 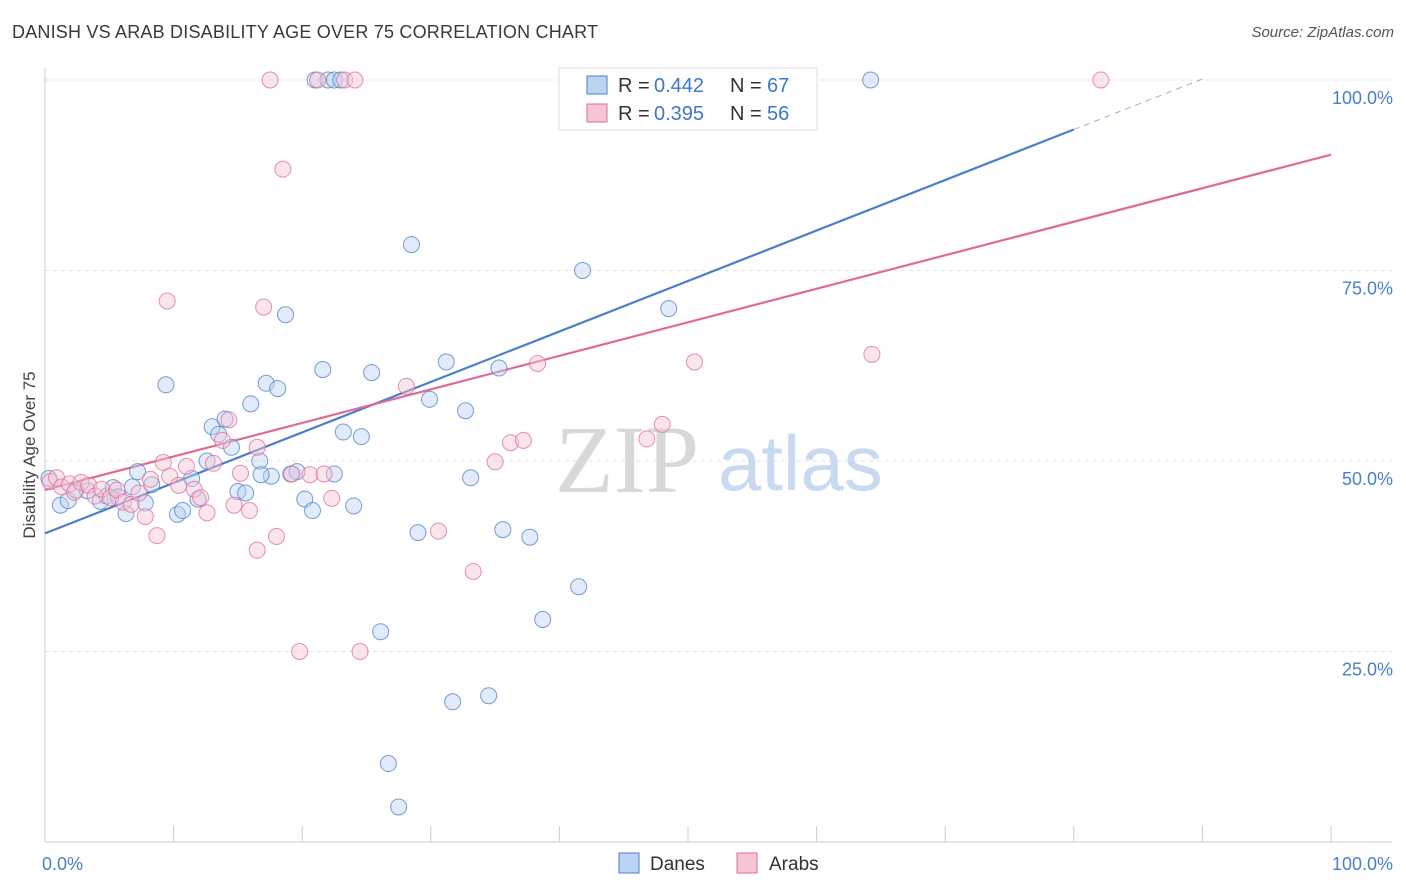 I want to click on legend-swatch-danes, so click(x=597, y=85).